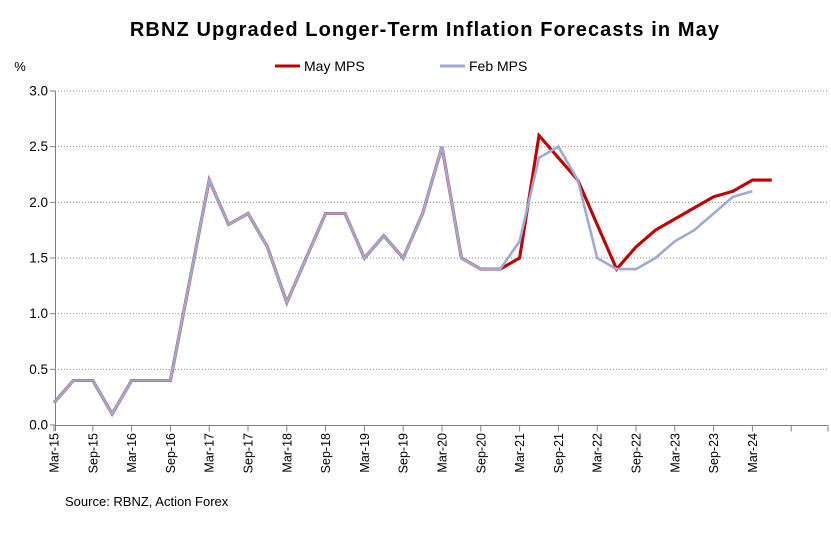 This screenshot has width=831, height=538. I want to click on x-tick-label: Sep-16, so click(171, 453).